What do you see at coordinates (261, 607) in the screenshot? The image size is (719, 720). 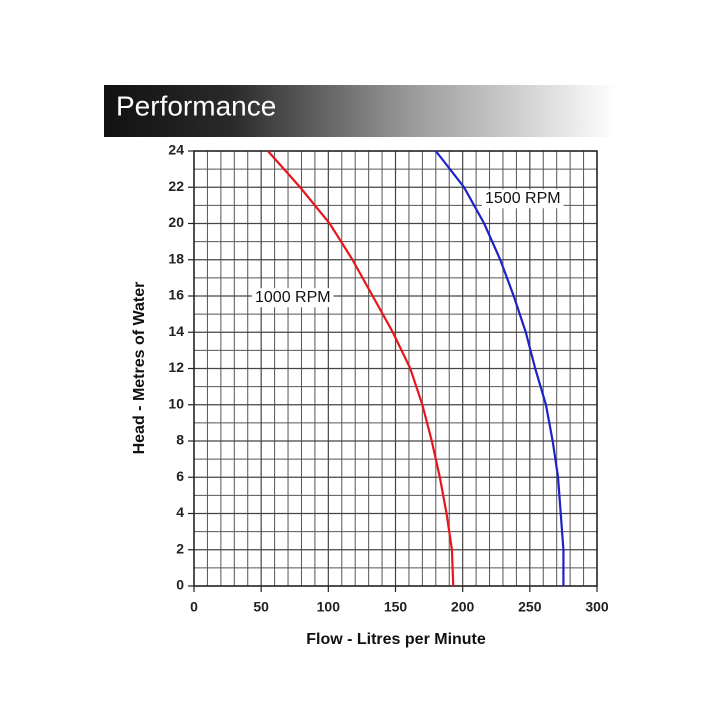 I see `x-tick-label: 50` at bounding box center [261, 607].